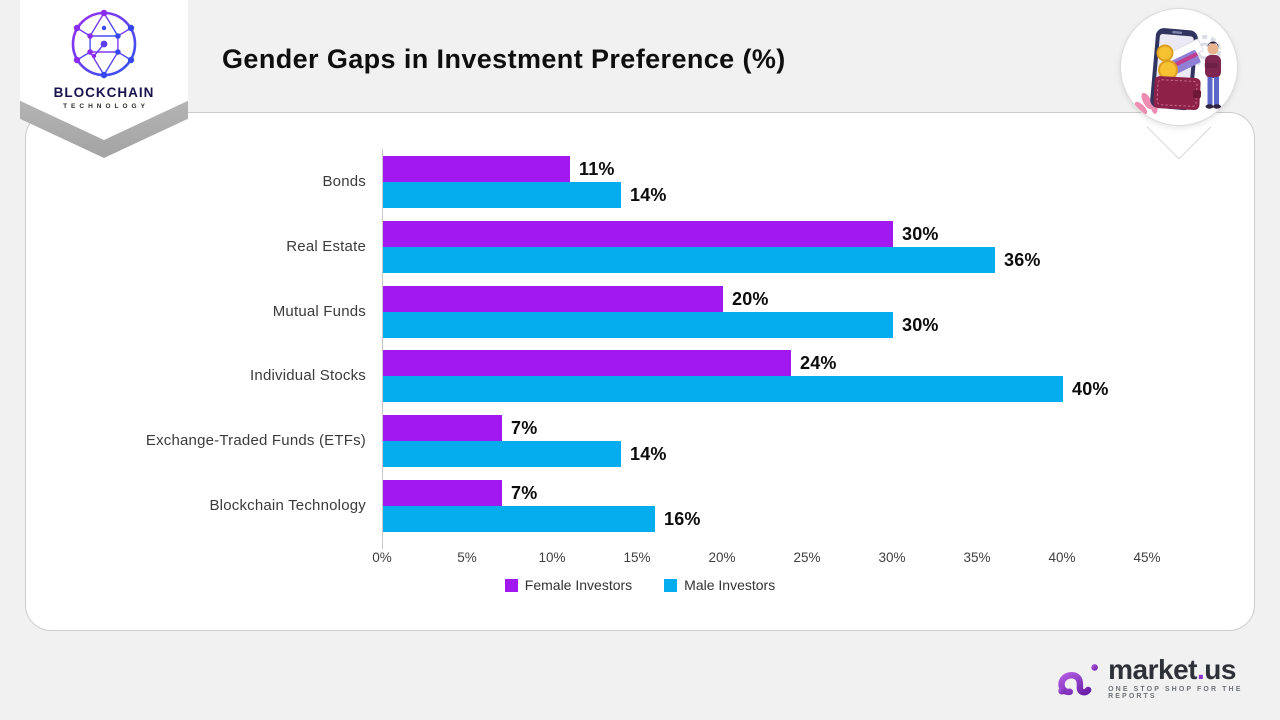  What do you see at coordinates (1172, 669) in the screenshot?
I see `brand-name: market.us` at bounding box center [1172, 669].